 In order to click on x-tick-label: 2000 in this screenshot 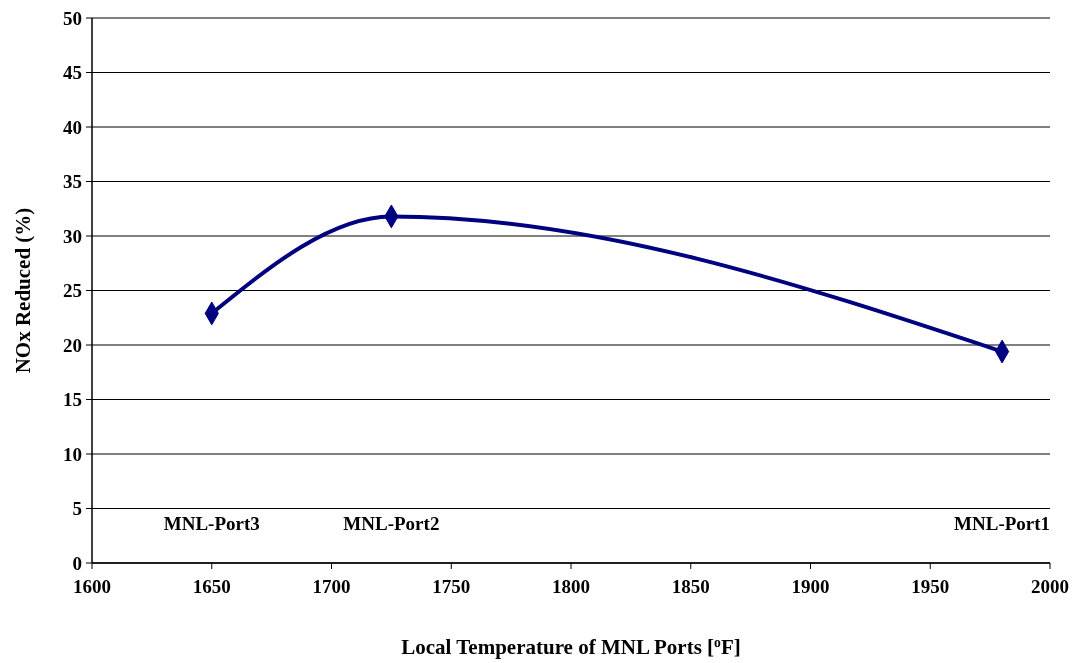, I will do `click(1050, 586)`.